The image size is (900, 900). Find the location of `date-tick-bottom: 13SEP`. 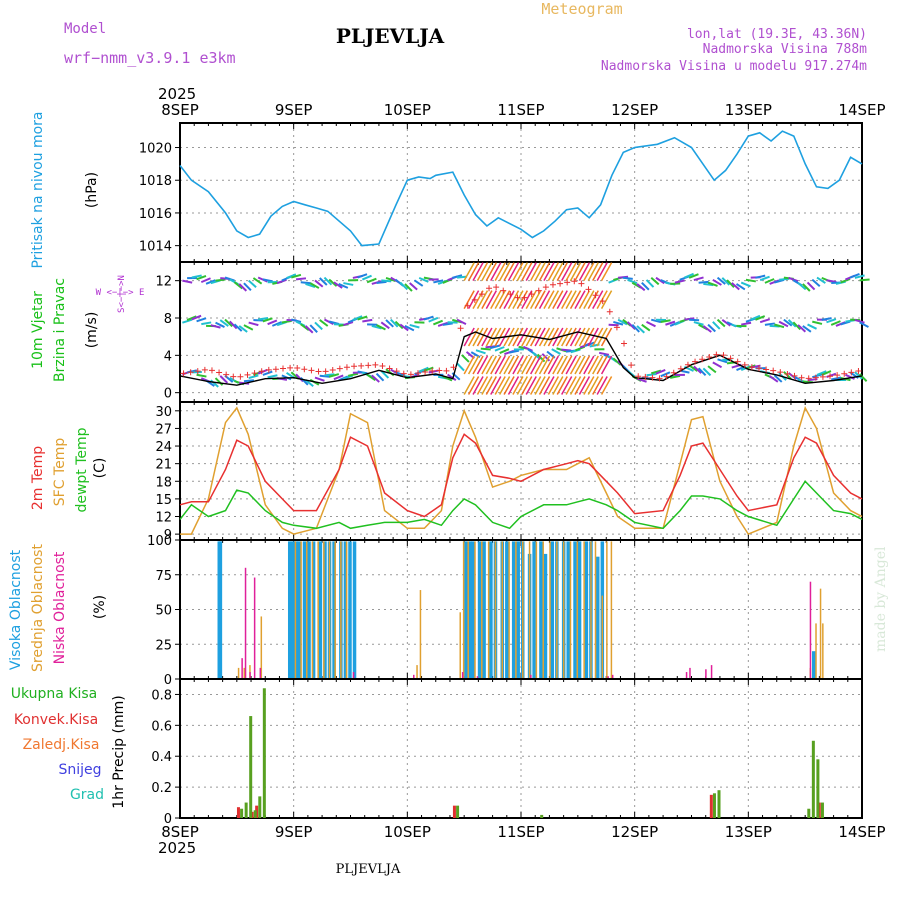

date-tick-bottom: 13SEP is located at coordinates (748, 832).